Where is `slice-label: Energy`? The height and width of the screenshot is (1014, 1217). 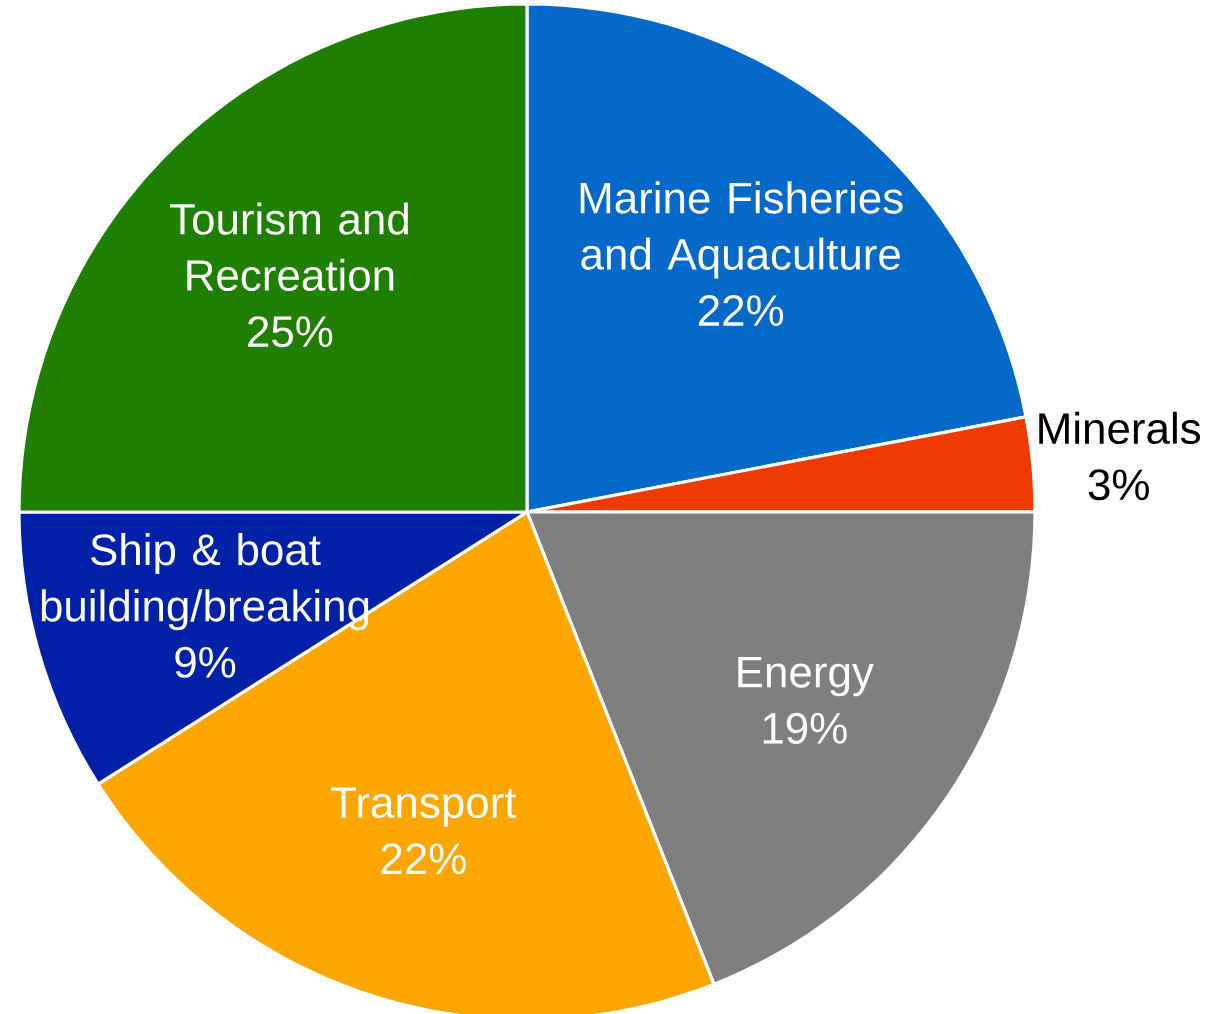
slice-label: Energy is located at coordinates (806, 677).